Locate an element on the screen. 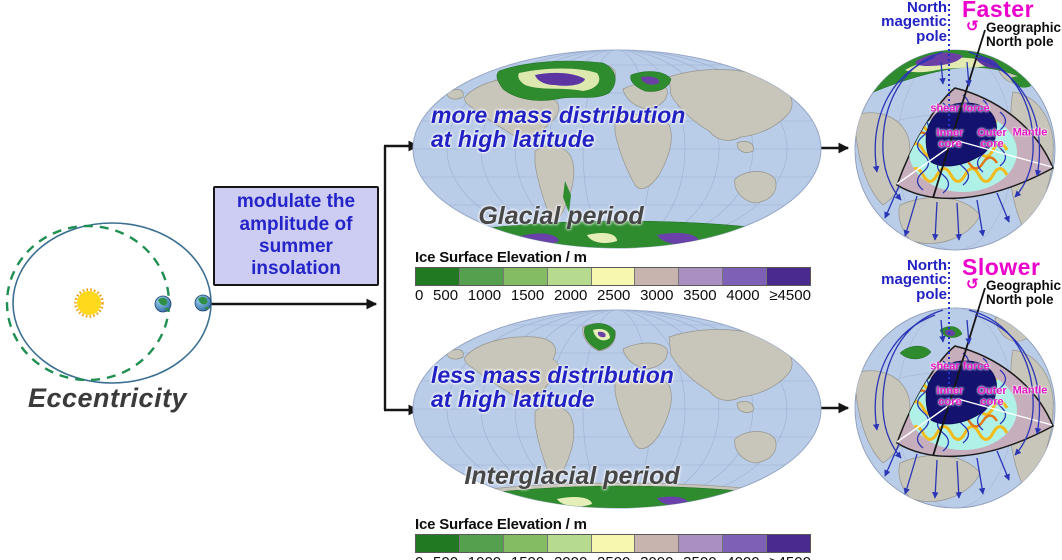  orbit-svg is located at coordinates (108, 303).